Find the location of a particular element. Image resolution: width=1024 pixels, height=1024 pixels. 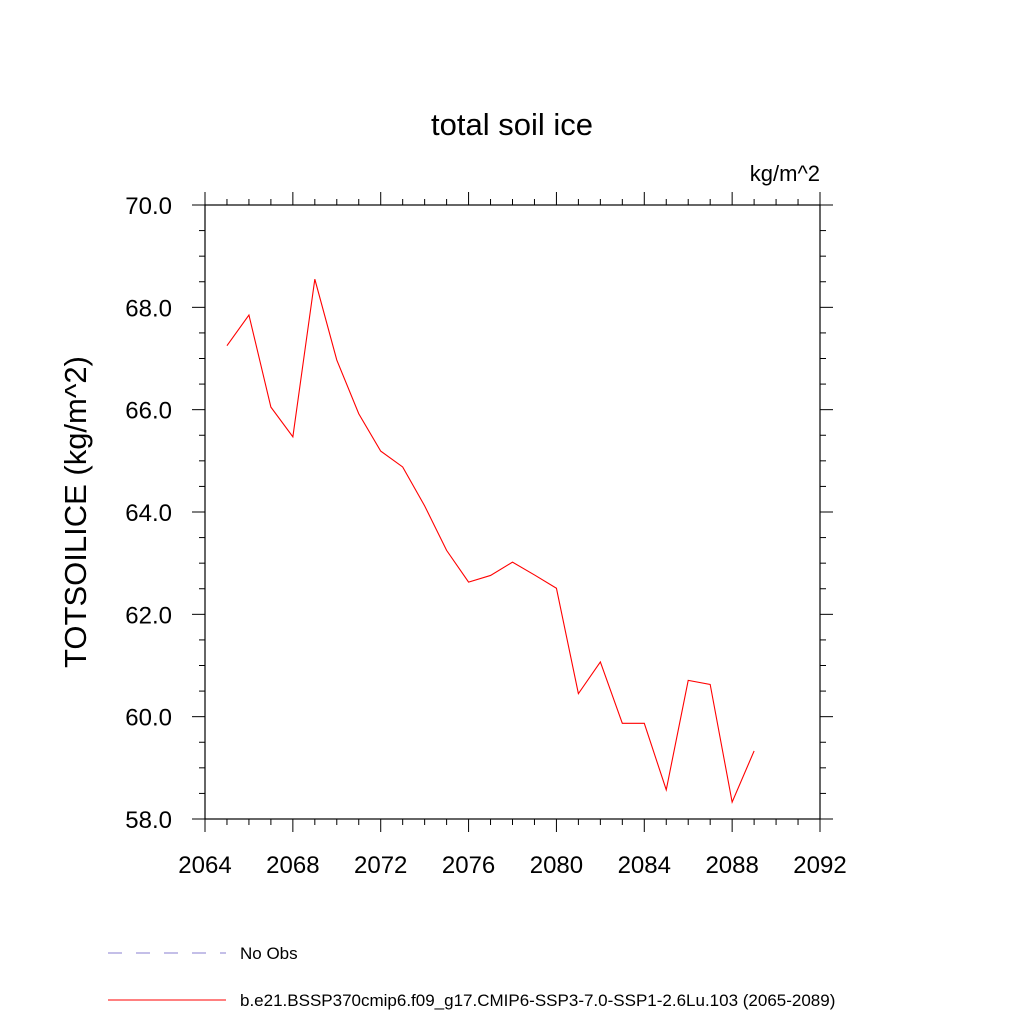

x-tick-label: 2072 is located at coordinates (380, 865).